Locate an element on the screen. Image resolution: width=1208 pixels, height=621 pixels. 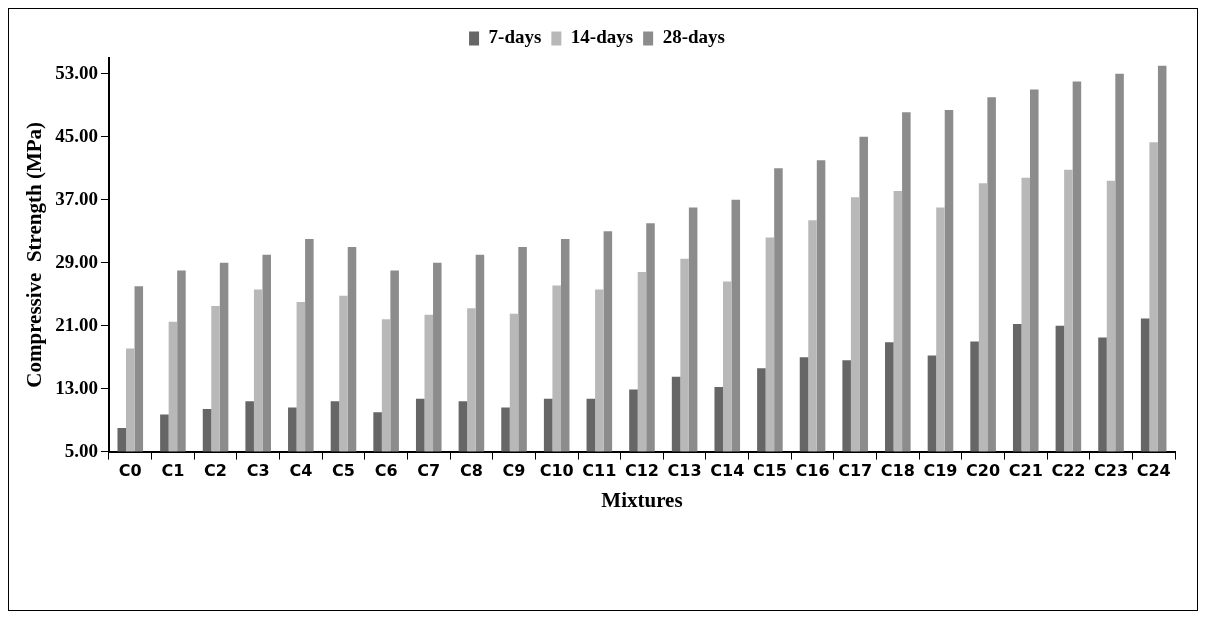
legend-label: 14-days is located at coordinates (602, 37).